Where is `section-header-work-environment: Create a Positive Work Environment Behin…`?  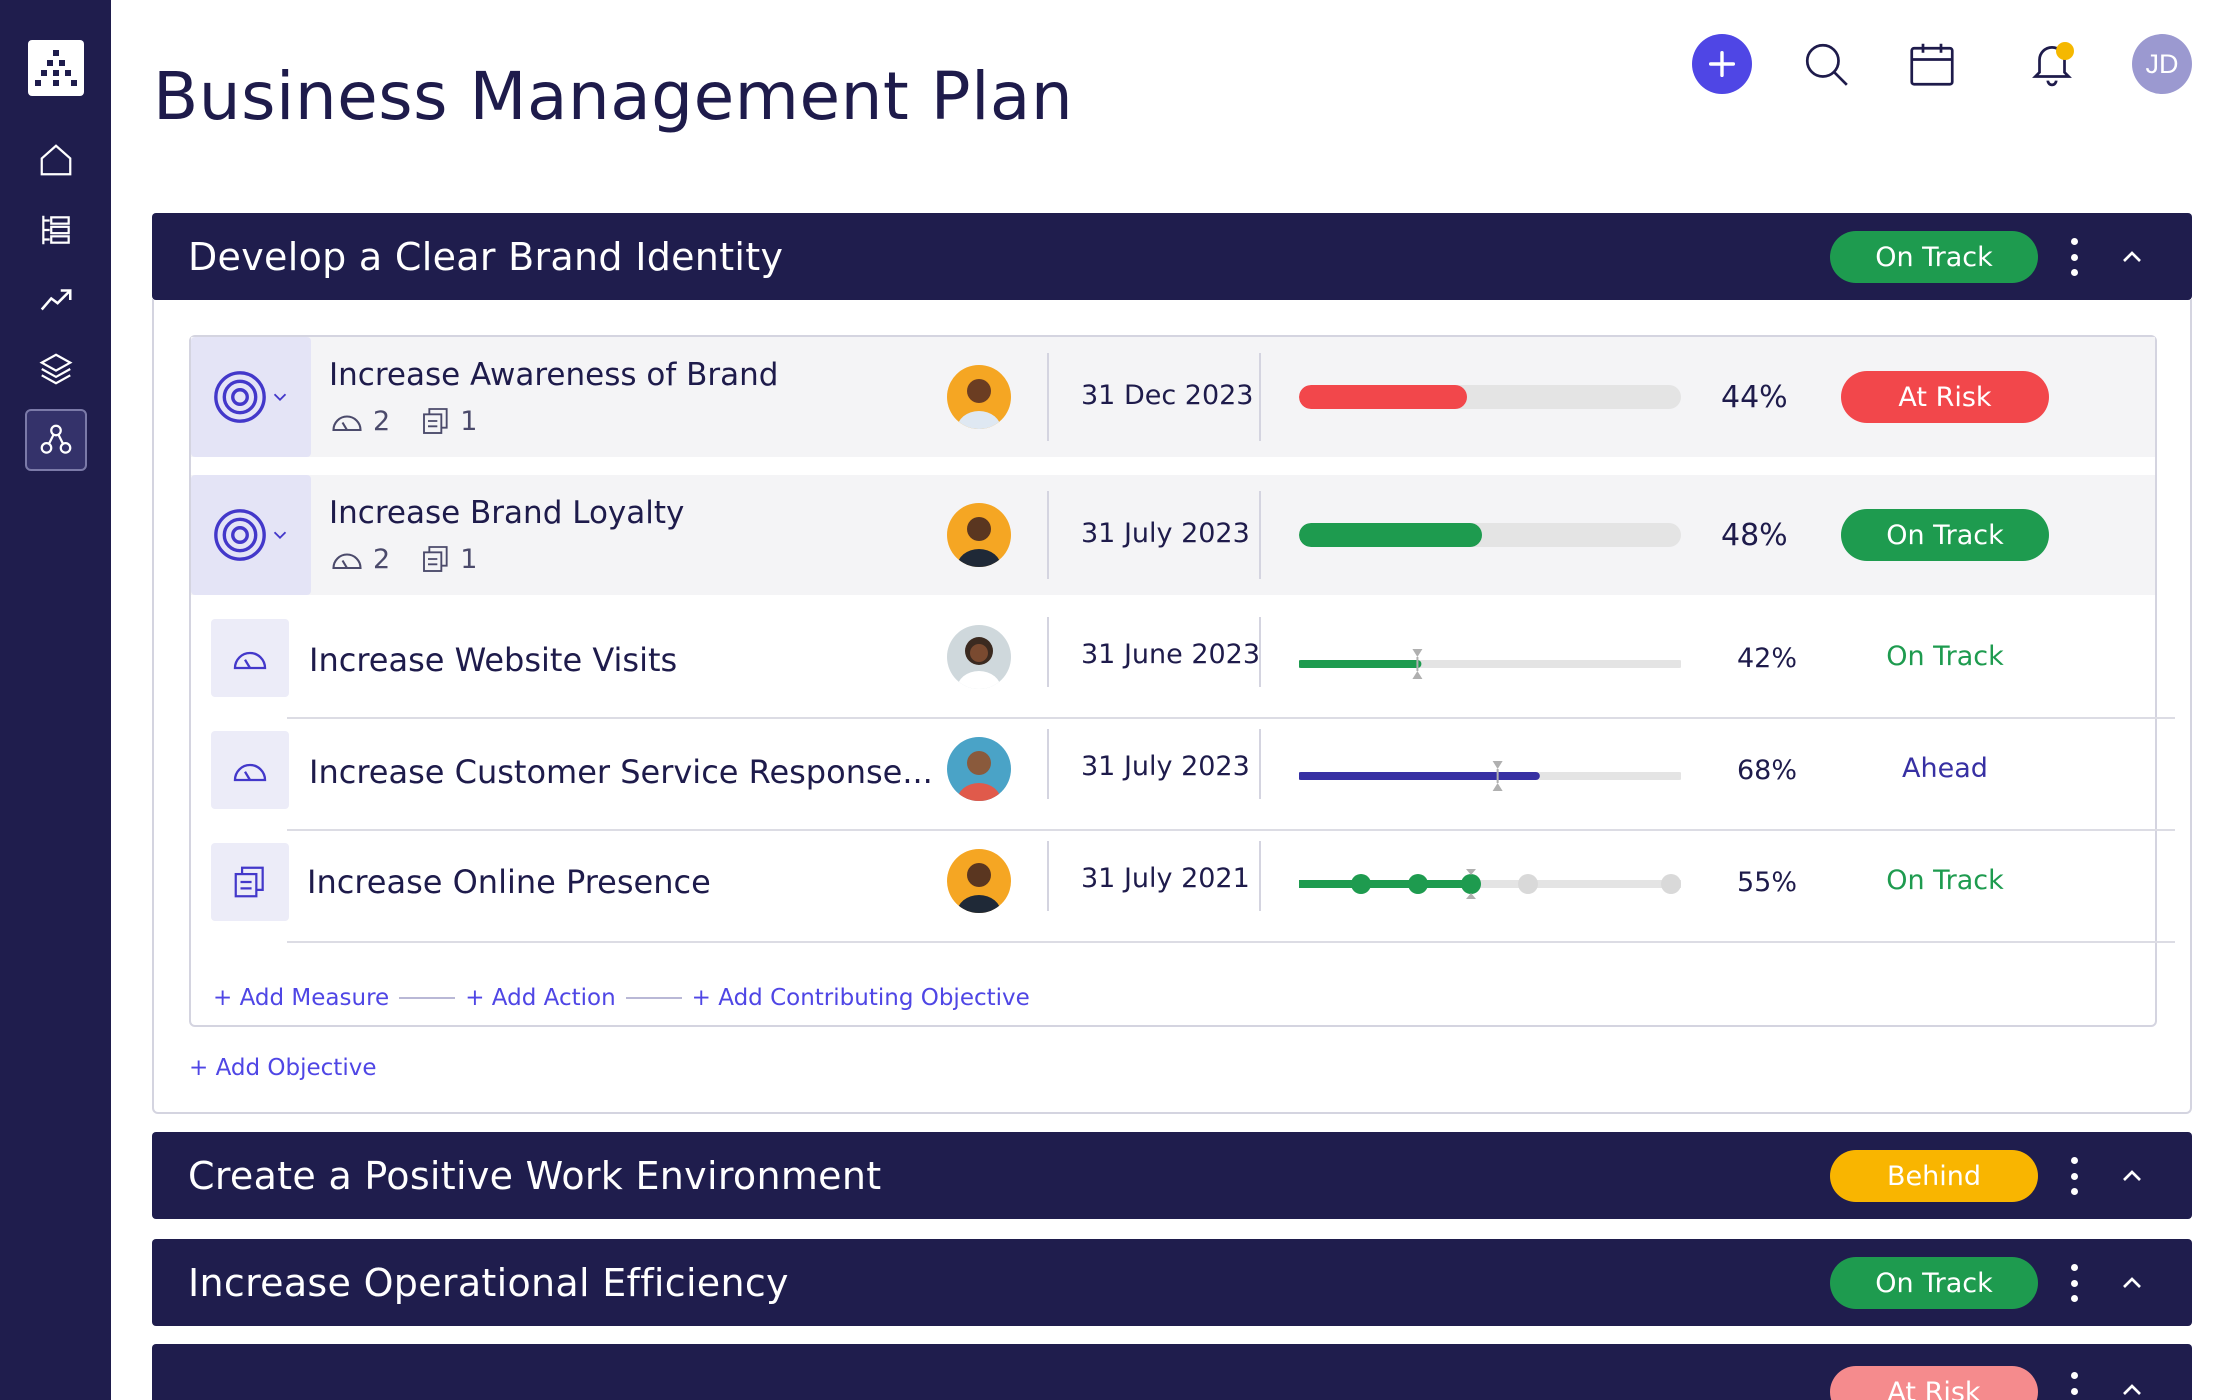
section-header-work-environment: Create a Positive Work Environment Behin… is located at coordinates (1172, 1175).